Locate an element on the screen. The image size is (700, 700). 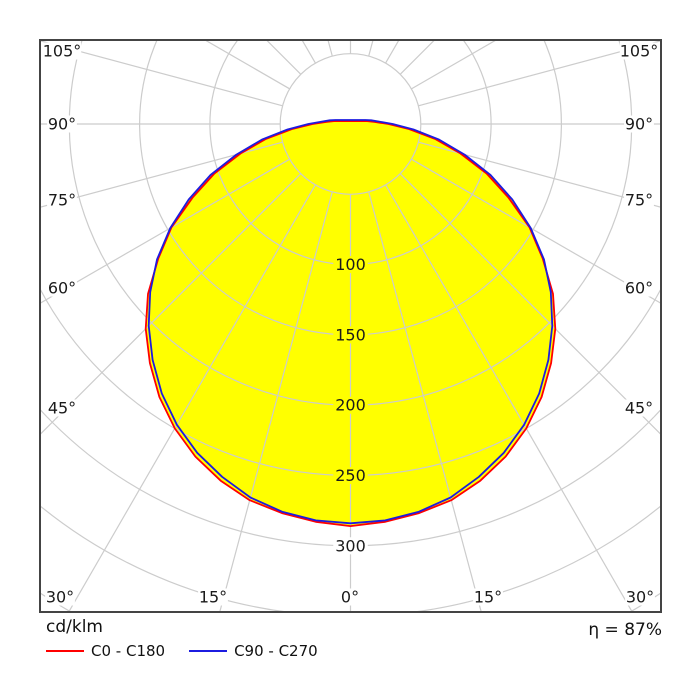
radial-tick-label: 250 is located at coordinates (350, 475).